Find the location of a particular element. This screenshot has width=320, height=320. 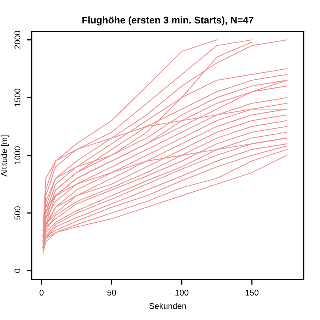

x-axis-title: Sekunden is located at coordinates (168, 306).